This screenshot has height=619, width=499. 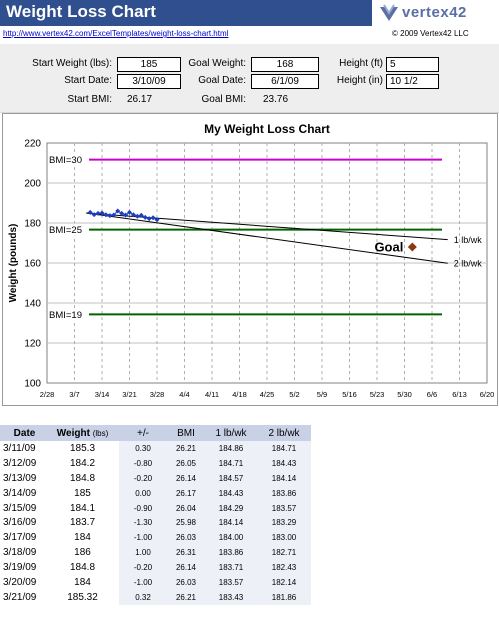 I want to click on cell-date: 3/20/09, so click(x=20, y=582).